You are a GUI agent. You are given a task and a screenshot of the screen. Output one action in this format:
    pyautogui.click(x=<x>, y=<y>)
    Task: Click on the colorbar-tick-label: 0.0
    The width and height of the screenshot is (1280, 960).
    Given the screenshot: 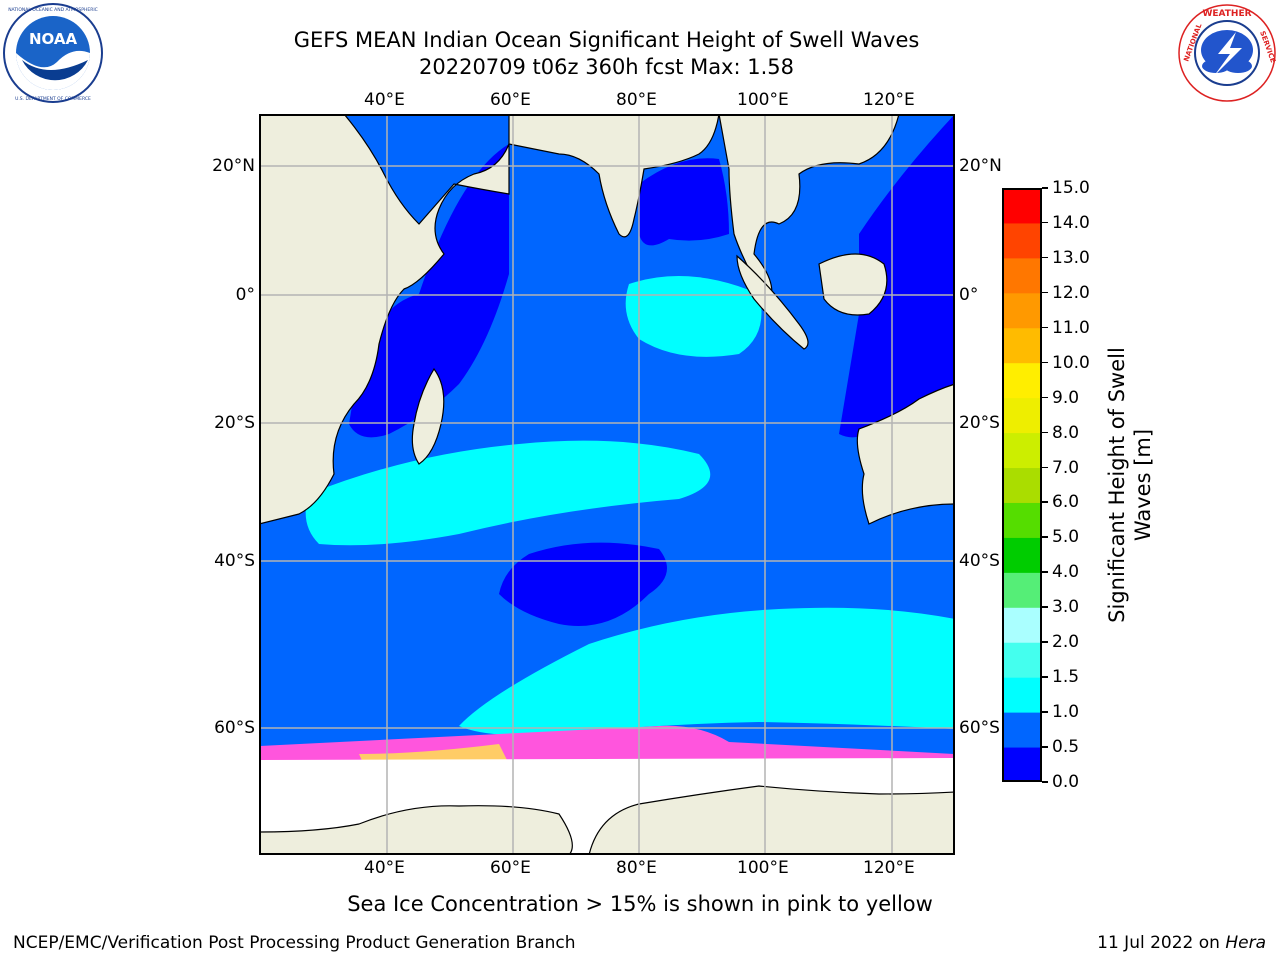 What is the action you would take?
    pyautogui.click(x=1066, y=782)
    